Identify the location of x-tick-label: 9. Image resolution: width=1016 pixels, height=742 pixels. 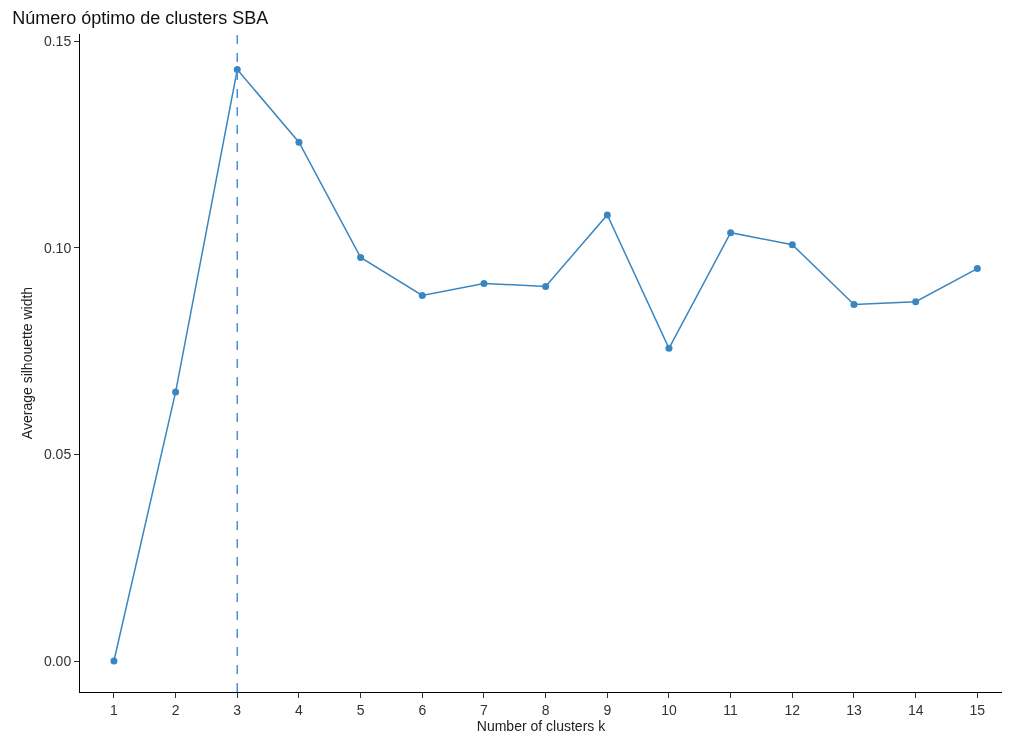
(607, 709).